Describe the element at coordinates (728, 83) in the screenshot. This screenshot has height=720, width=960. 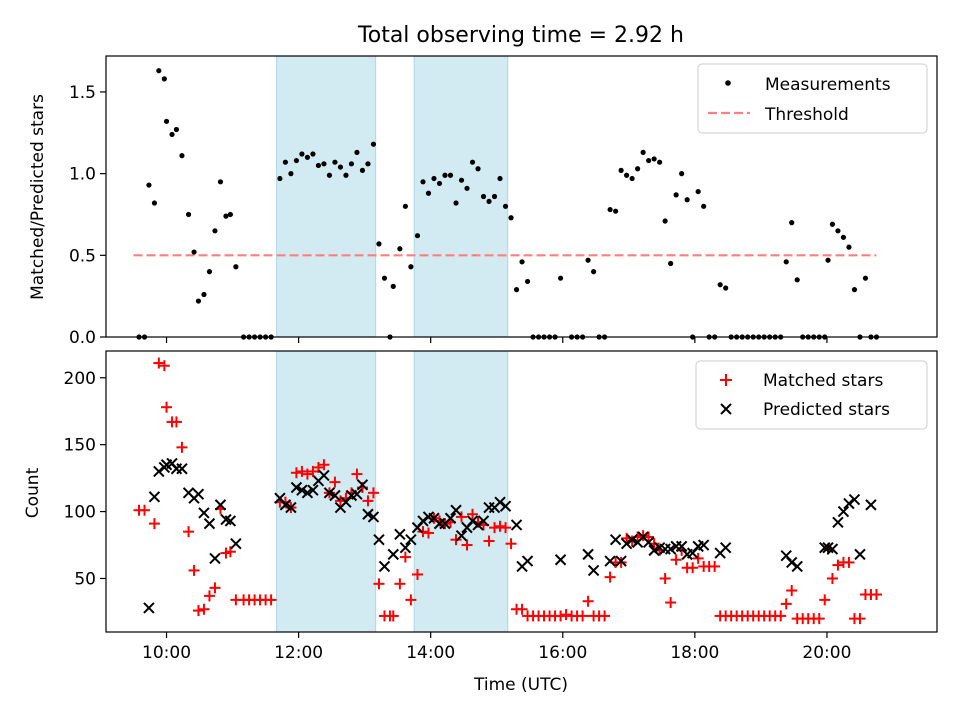
I see `legend-marker-measurements` at that location.